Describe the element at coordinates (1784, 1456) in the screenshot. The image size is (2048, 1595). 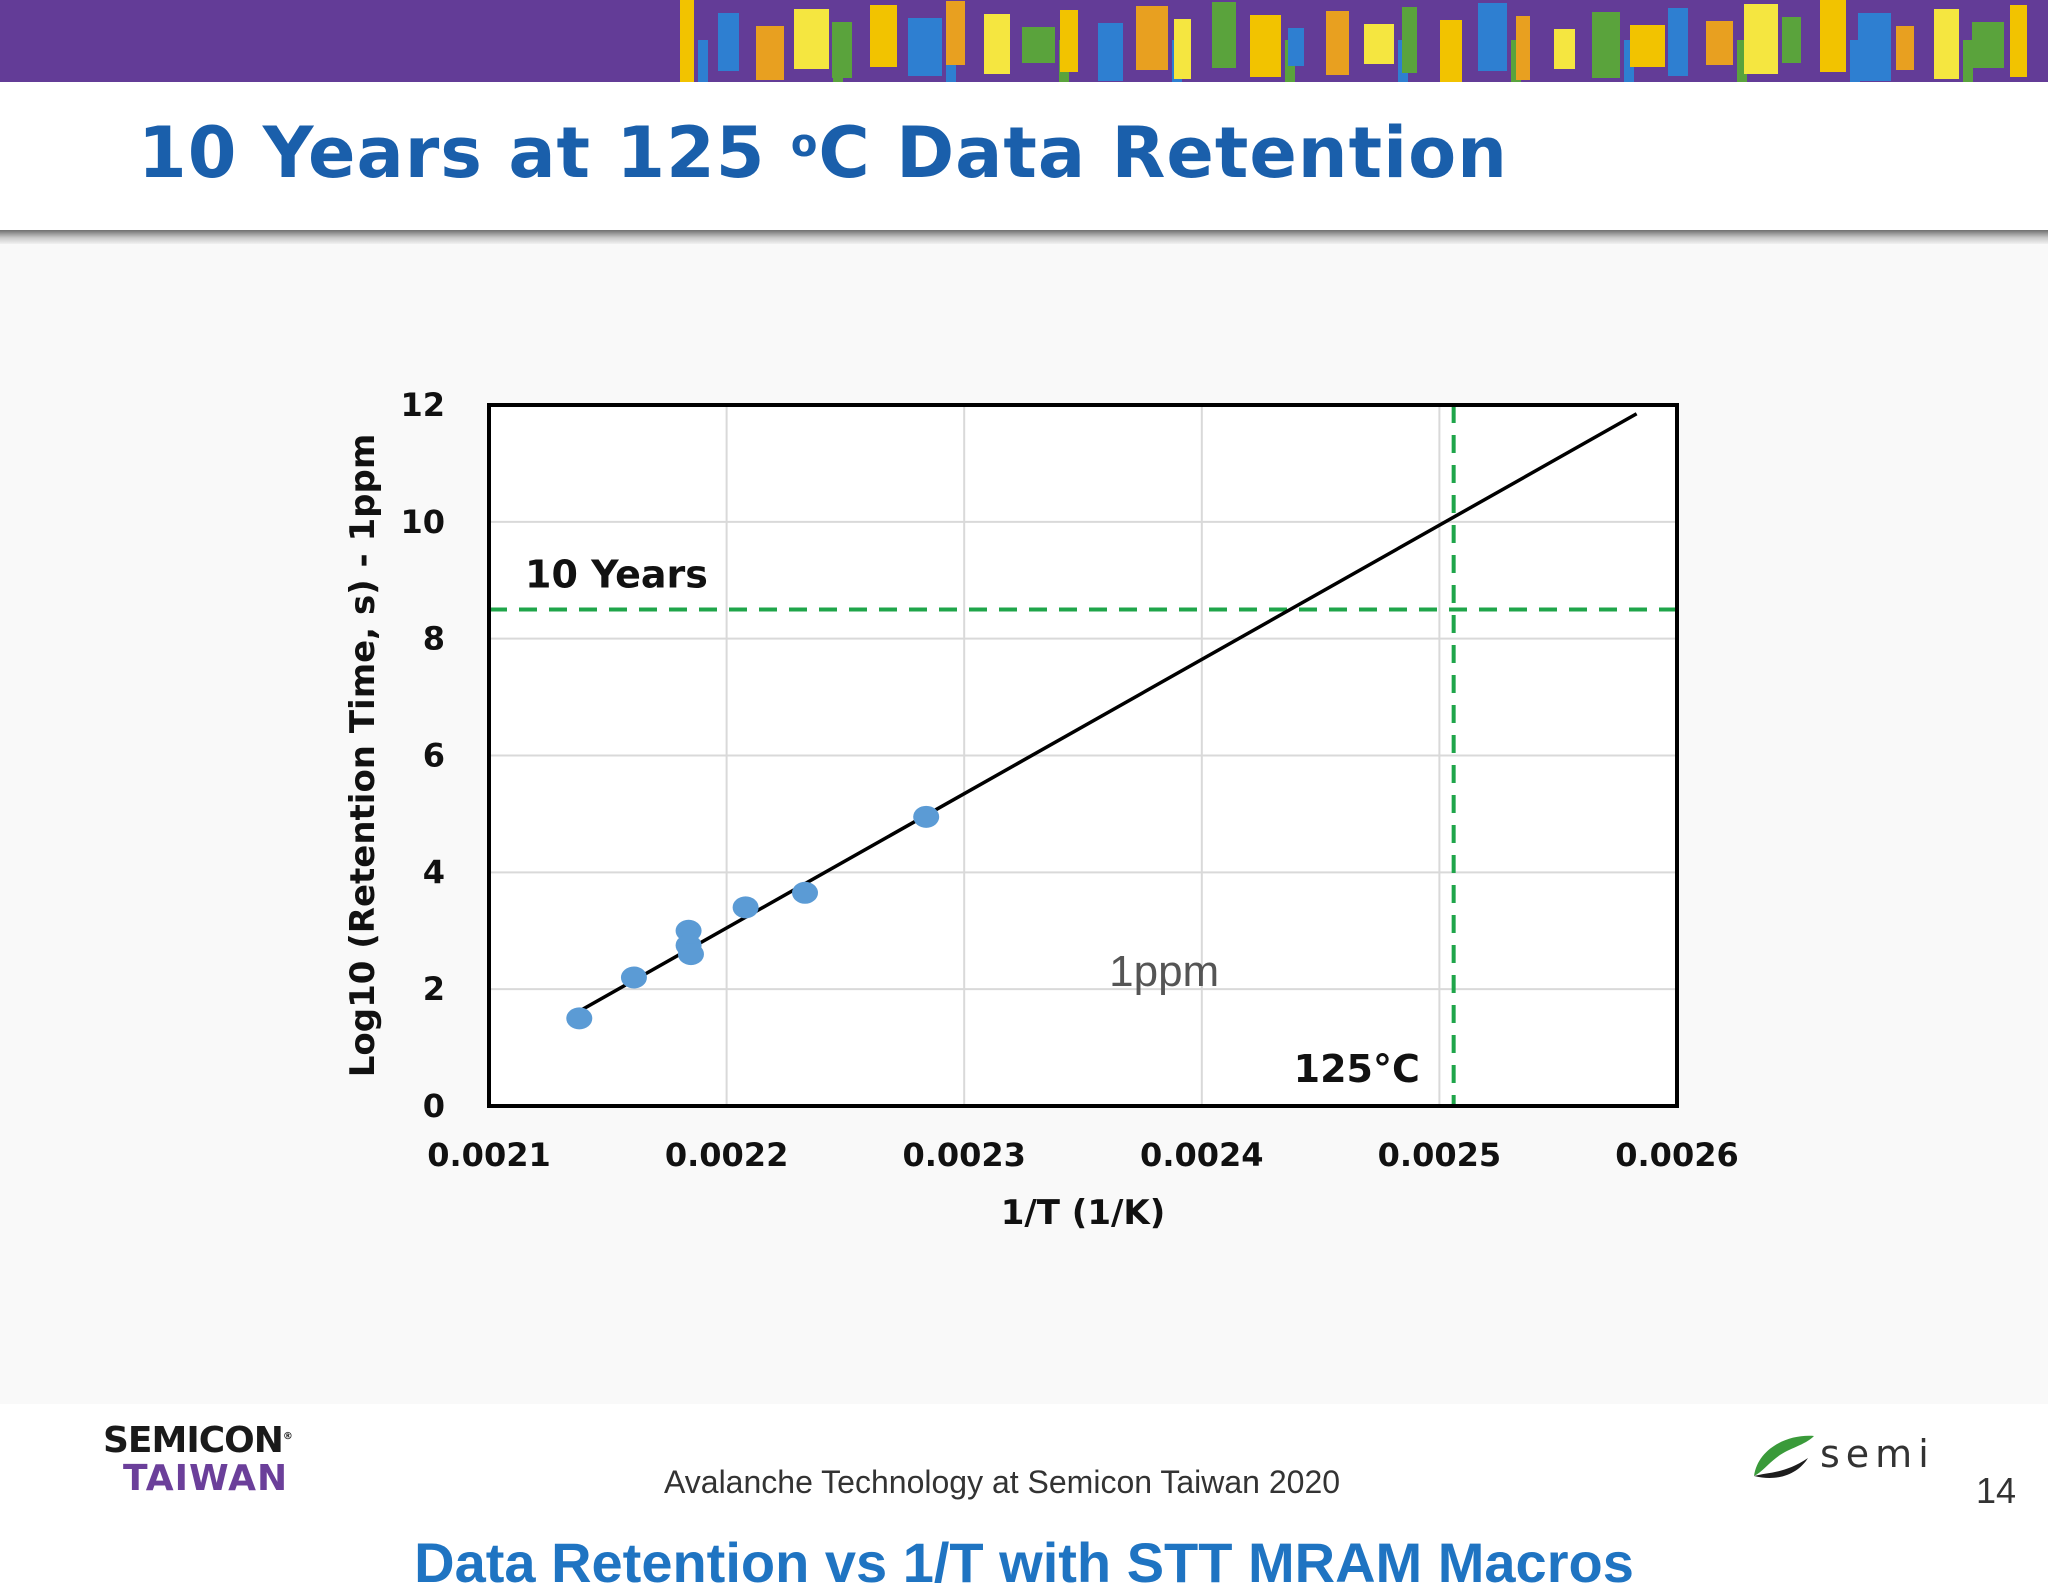
I see `semi-leaf-icon` at that location.